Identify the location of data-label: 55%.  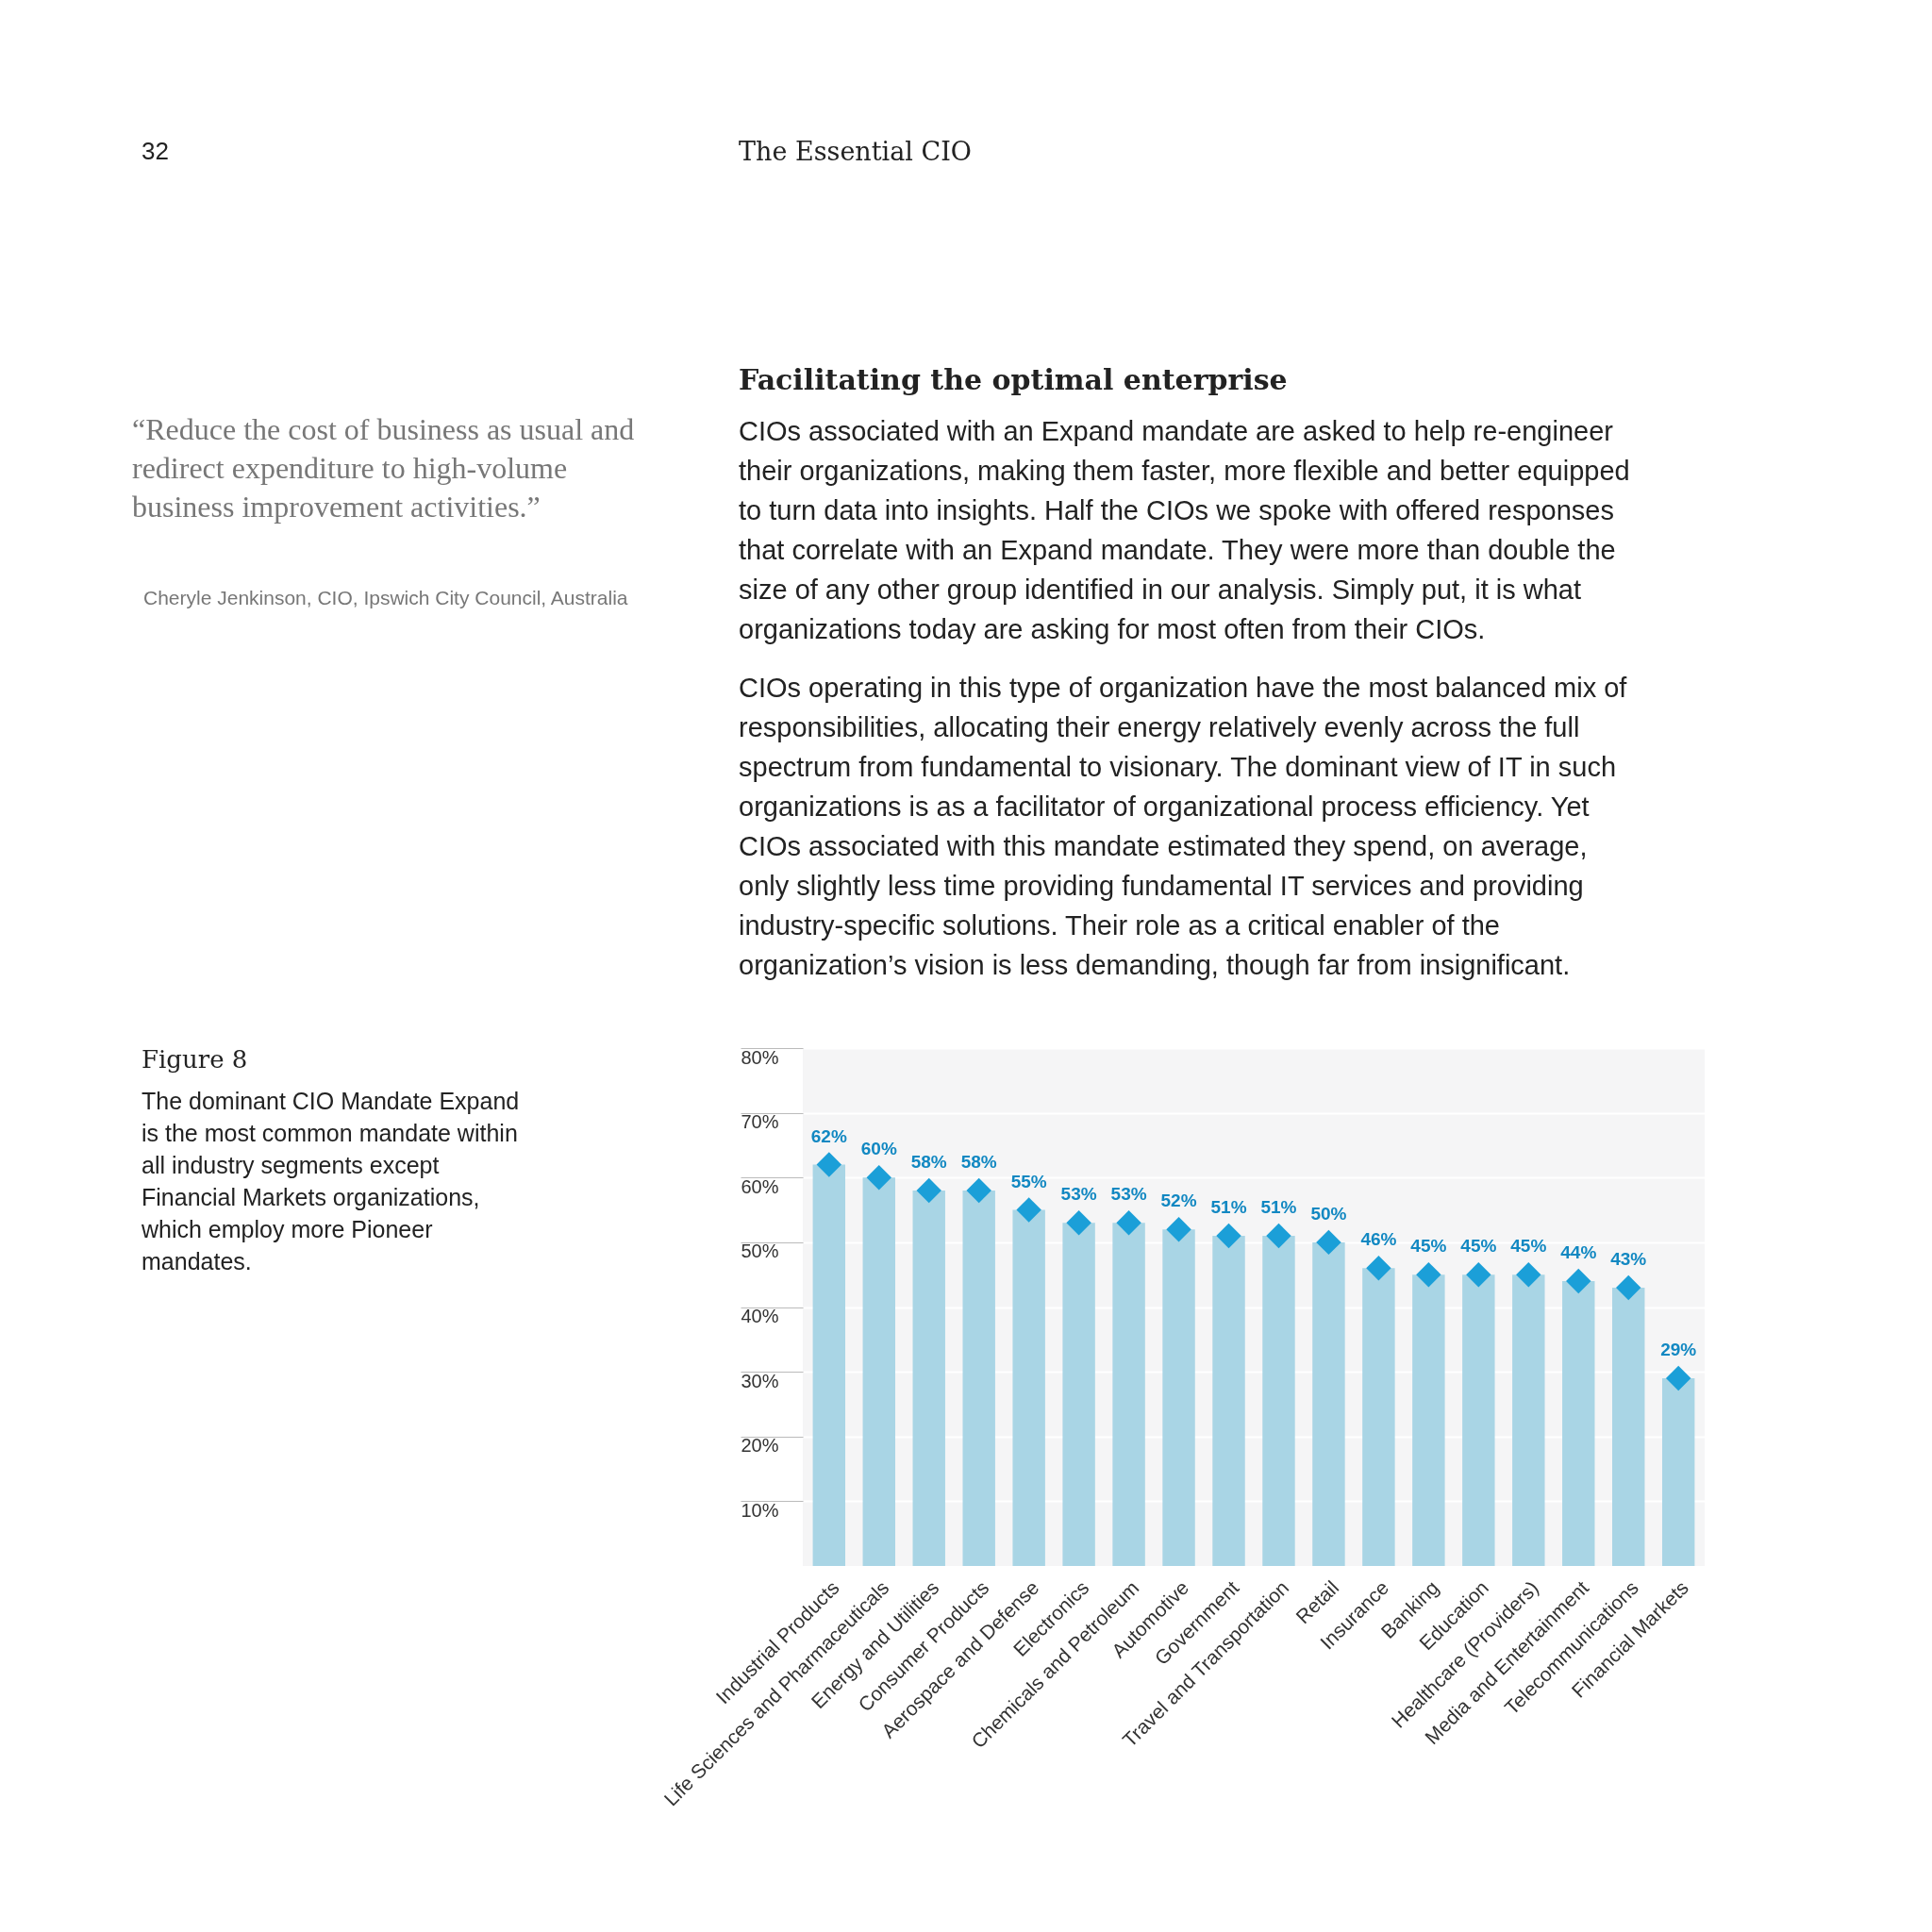
(1028, 1181).